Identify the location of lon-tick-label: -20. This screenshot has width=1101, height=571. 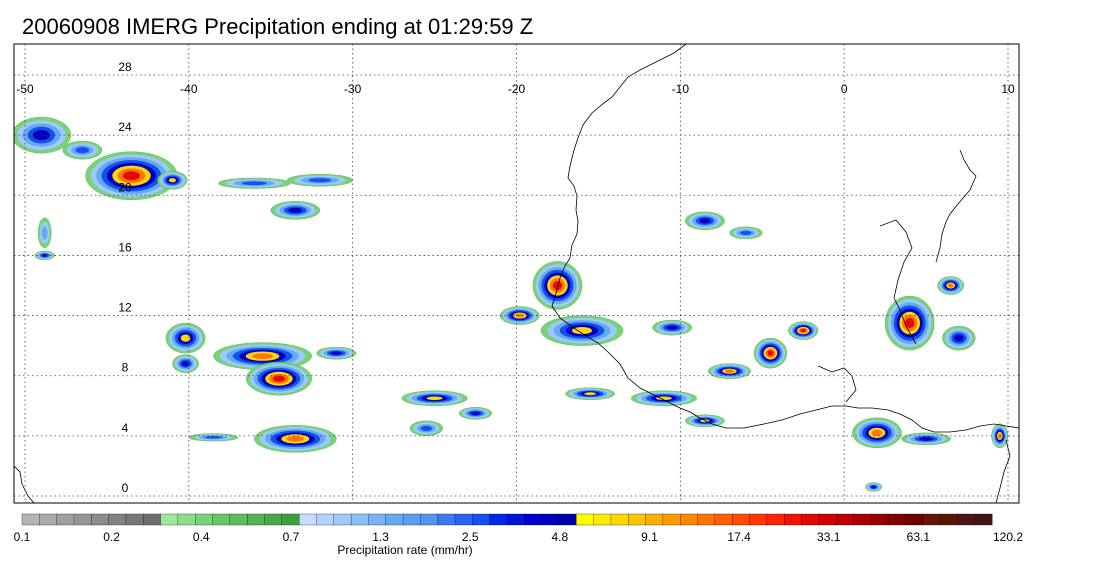
(517, 89).